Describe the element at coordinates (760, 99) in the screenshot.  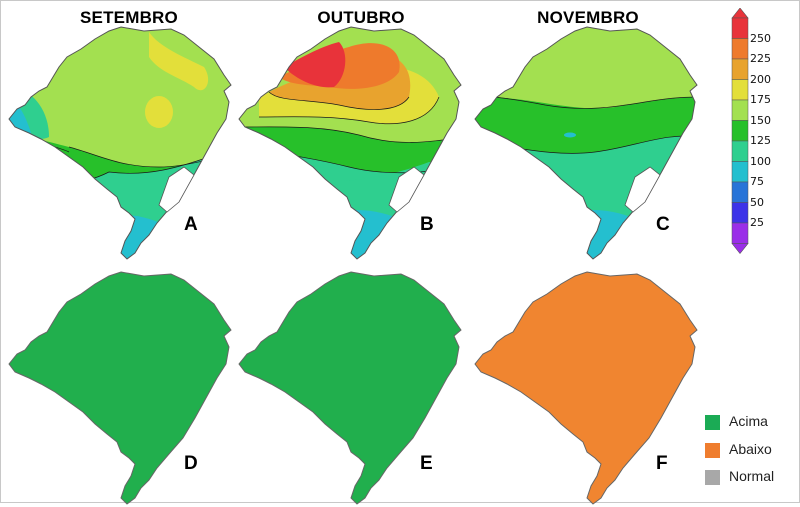
I see `colorbar-tick-label: 175` at that location.